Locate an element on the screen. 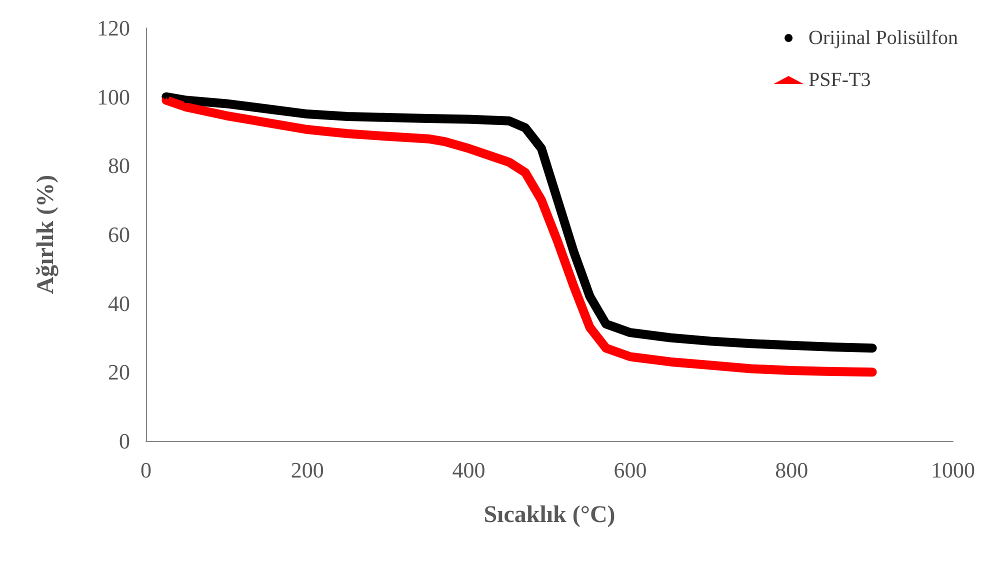  y-tick-label: 80 is located at coordinates (119, 165).